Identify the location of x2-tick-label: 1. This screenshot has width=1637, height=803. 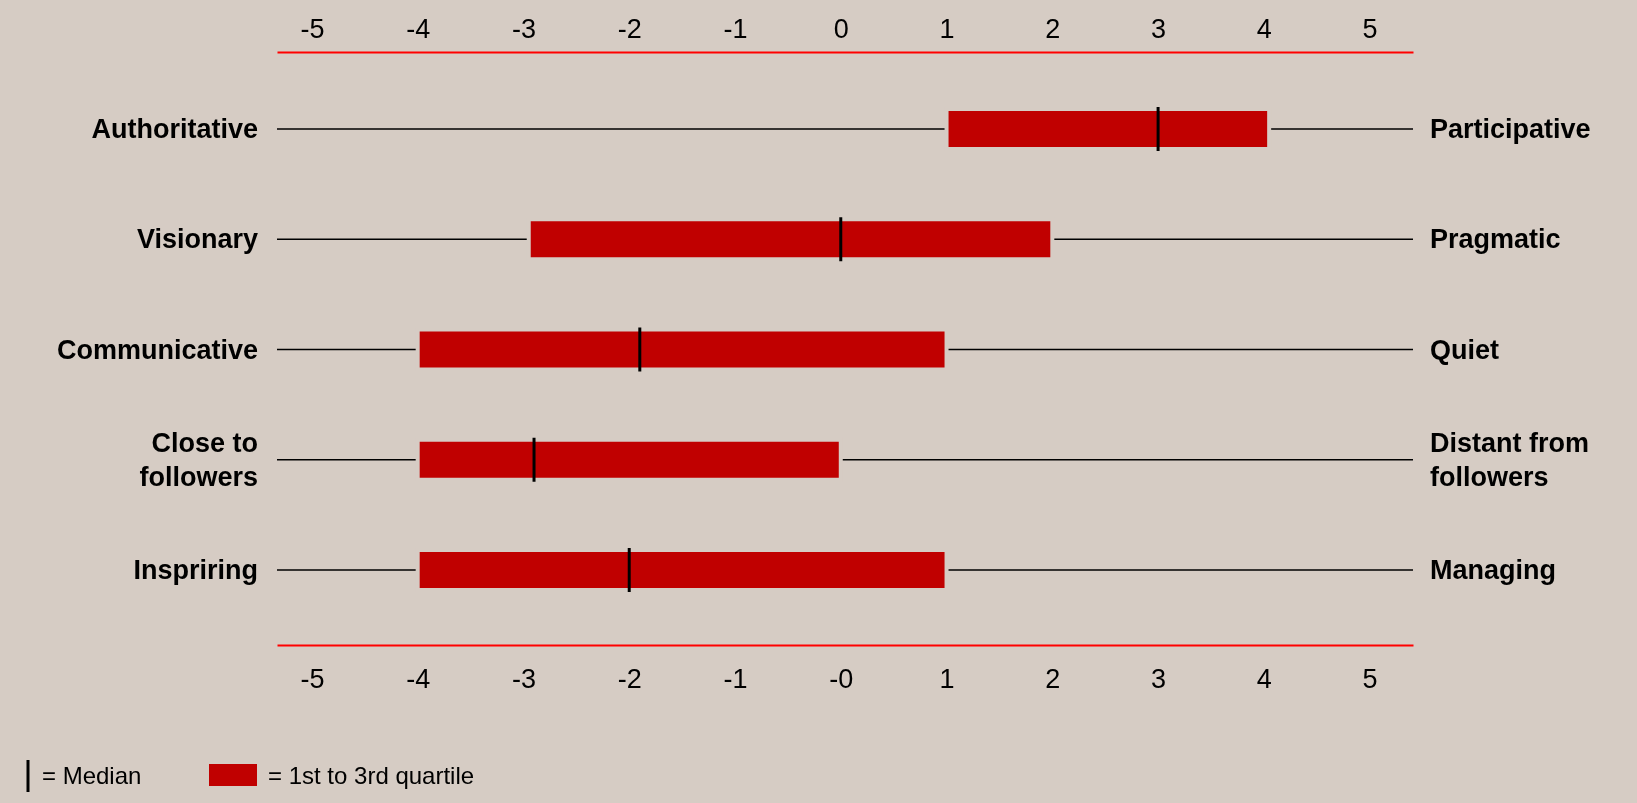
(947, 29).